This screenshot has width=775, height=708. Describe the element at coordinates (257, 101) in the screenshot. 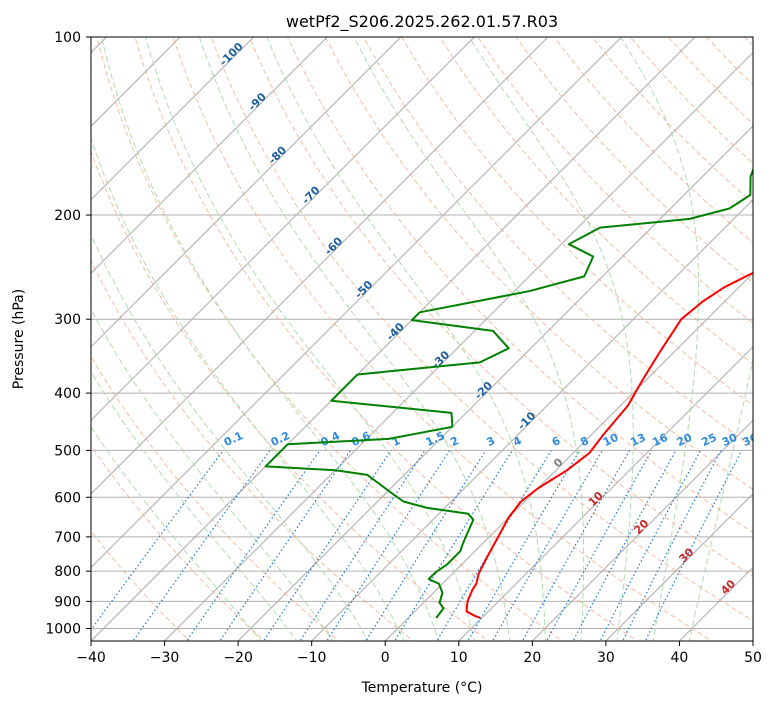

I see `isotherm-label: -90` at that location.